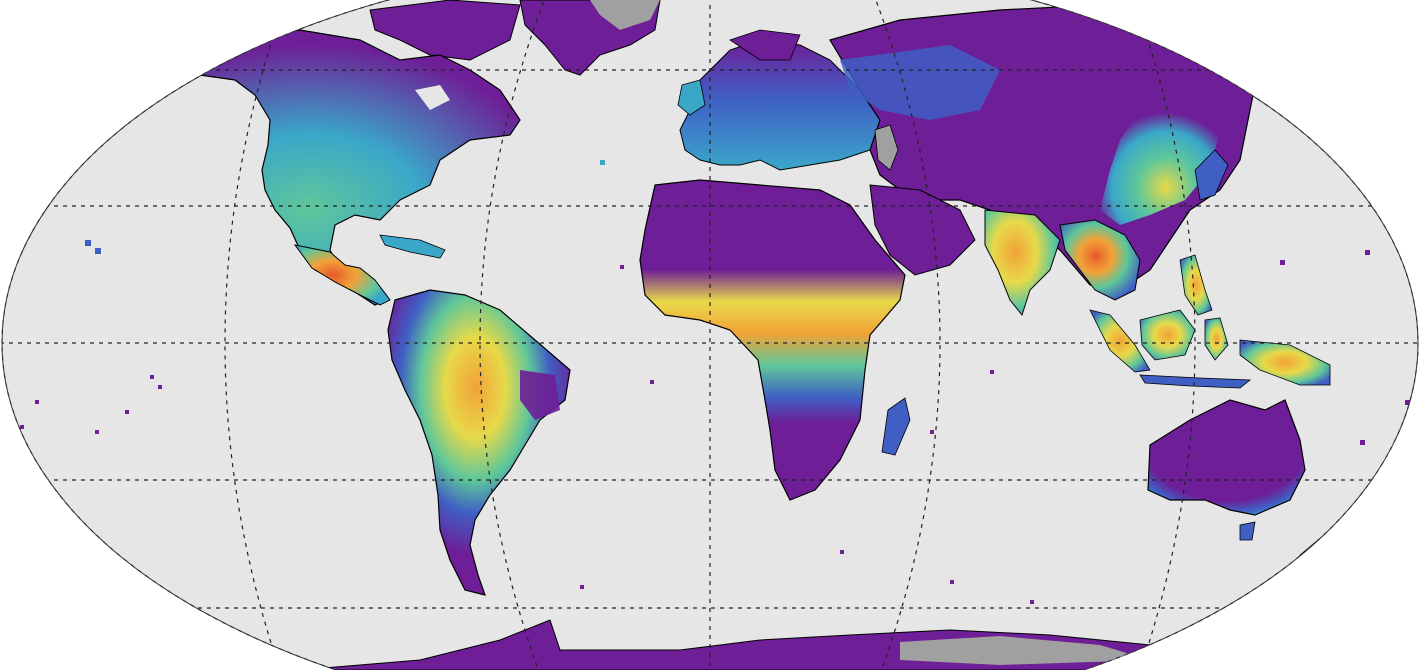 This screenshot has width=1420, height=670. Describe the element at coordinates (342, 275) in the screenshot. I see `land-central-america` at that location.